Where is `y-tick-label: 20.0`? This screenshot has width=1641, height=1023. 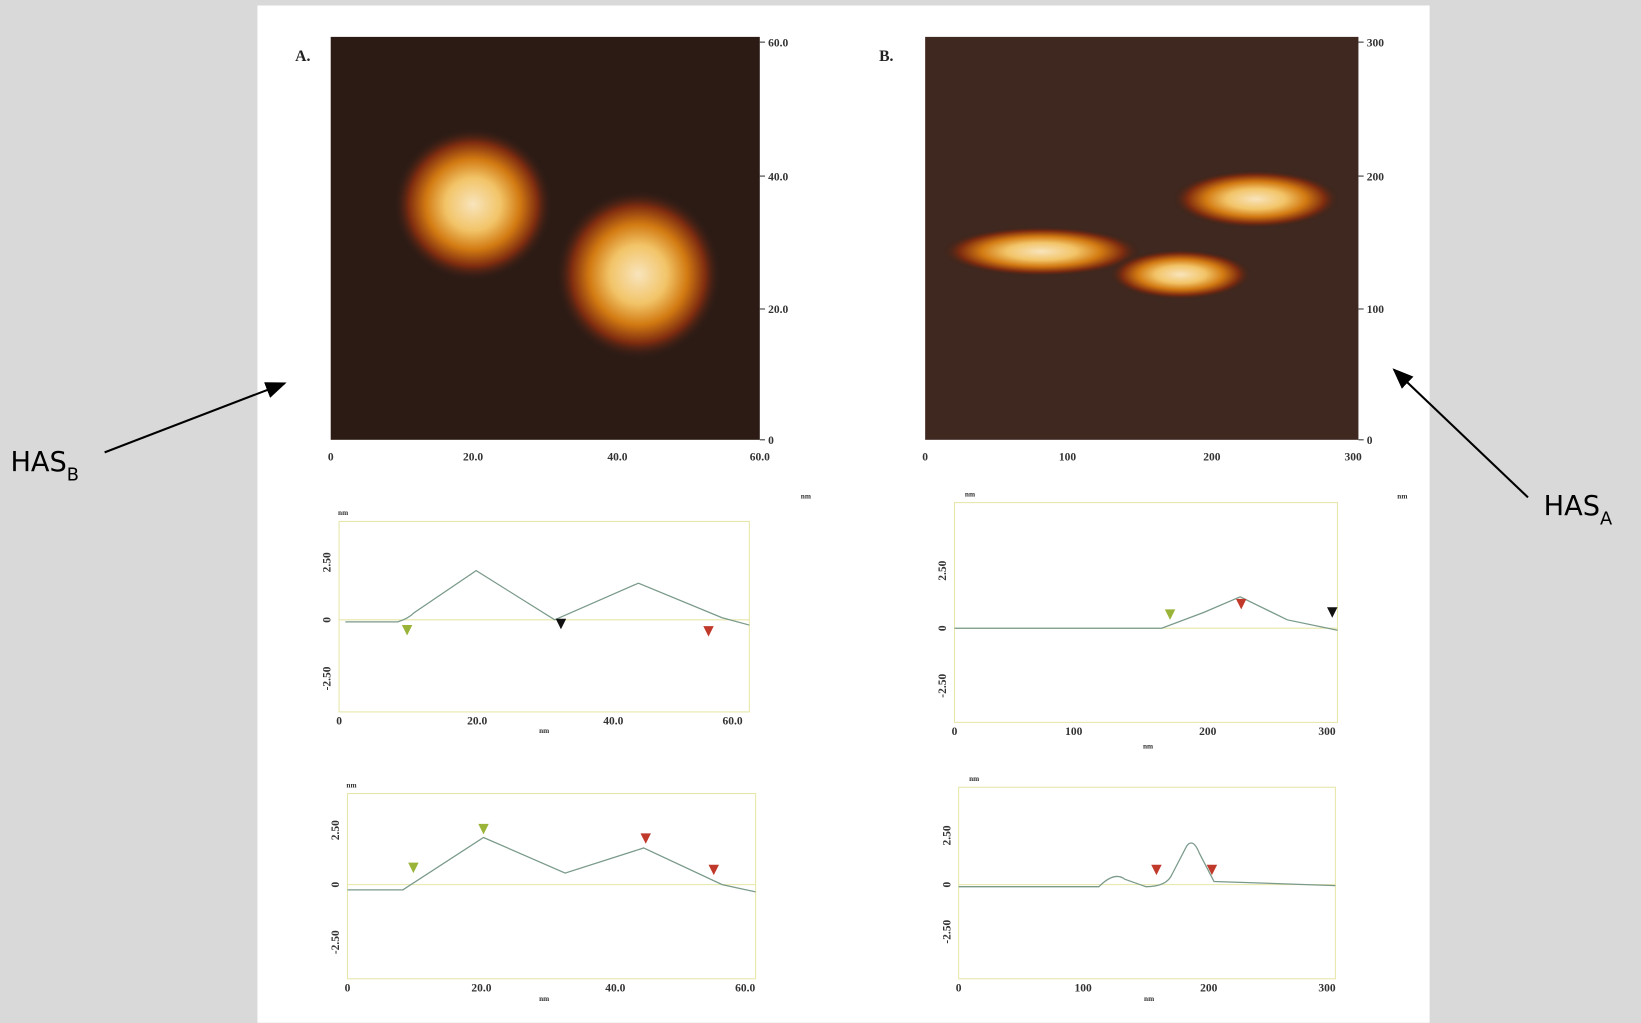 y-tick-label: 20.0 is located at coordinates (778, 310).